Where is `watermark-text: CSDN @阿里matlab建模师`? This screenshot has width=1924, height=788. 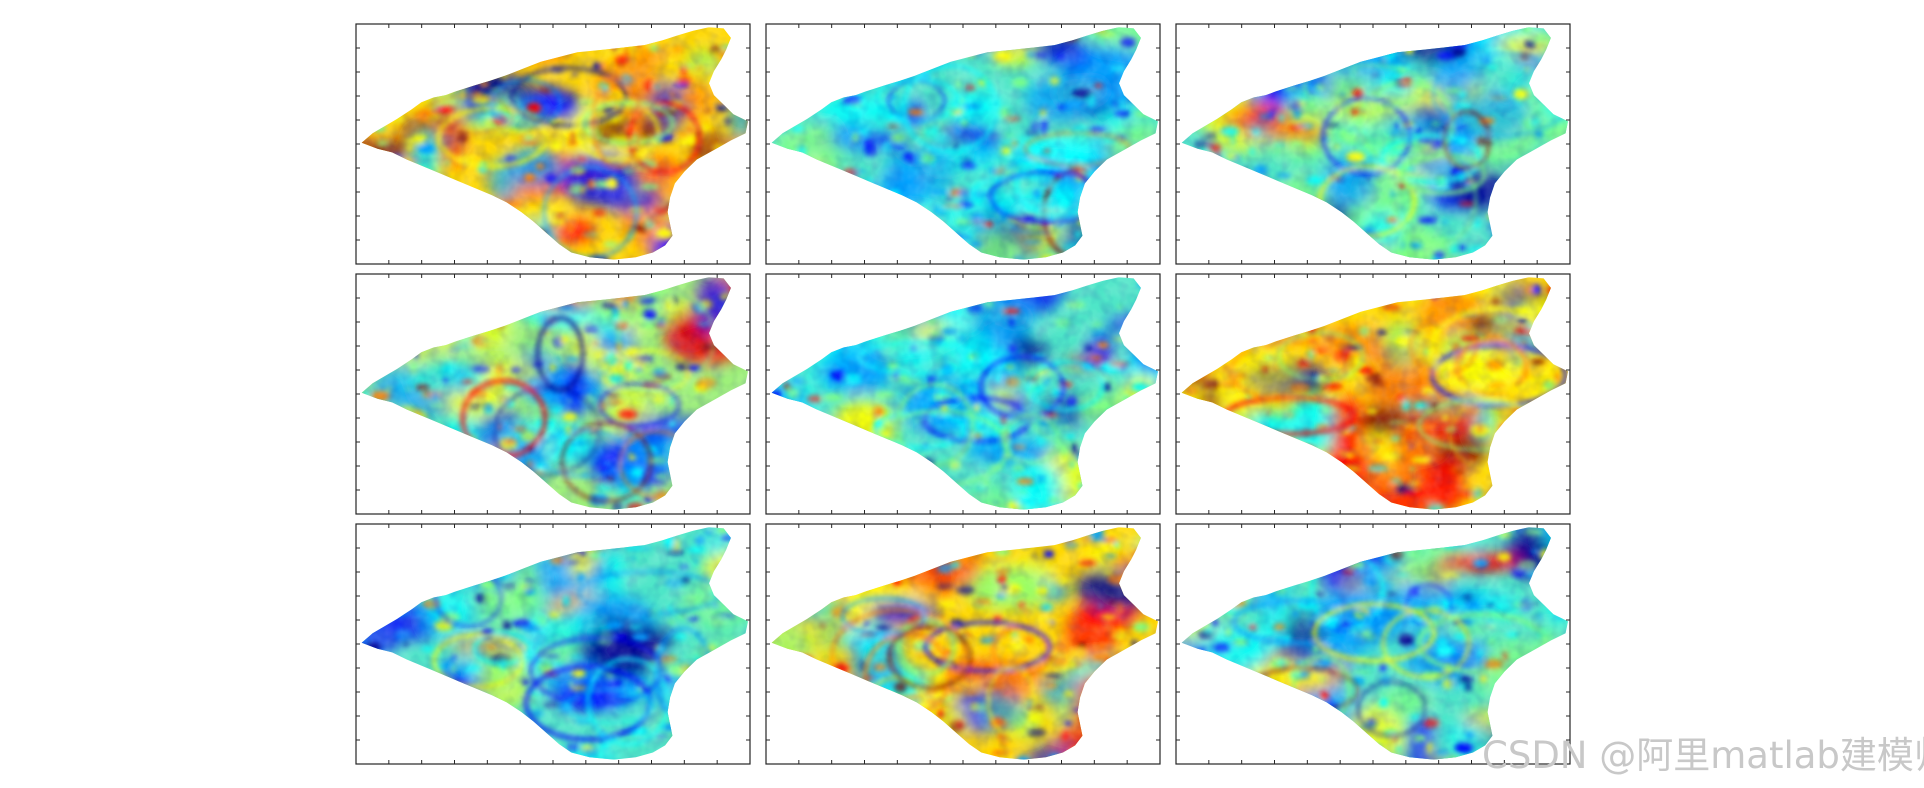
watermark-text: CSDN @阿里matlab建模师 is located at coordinates (1703, 755).